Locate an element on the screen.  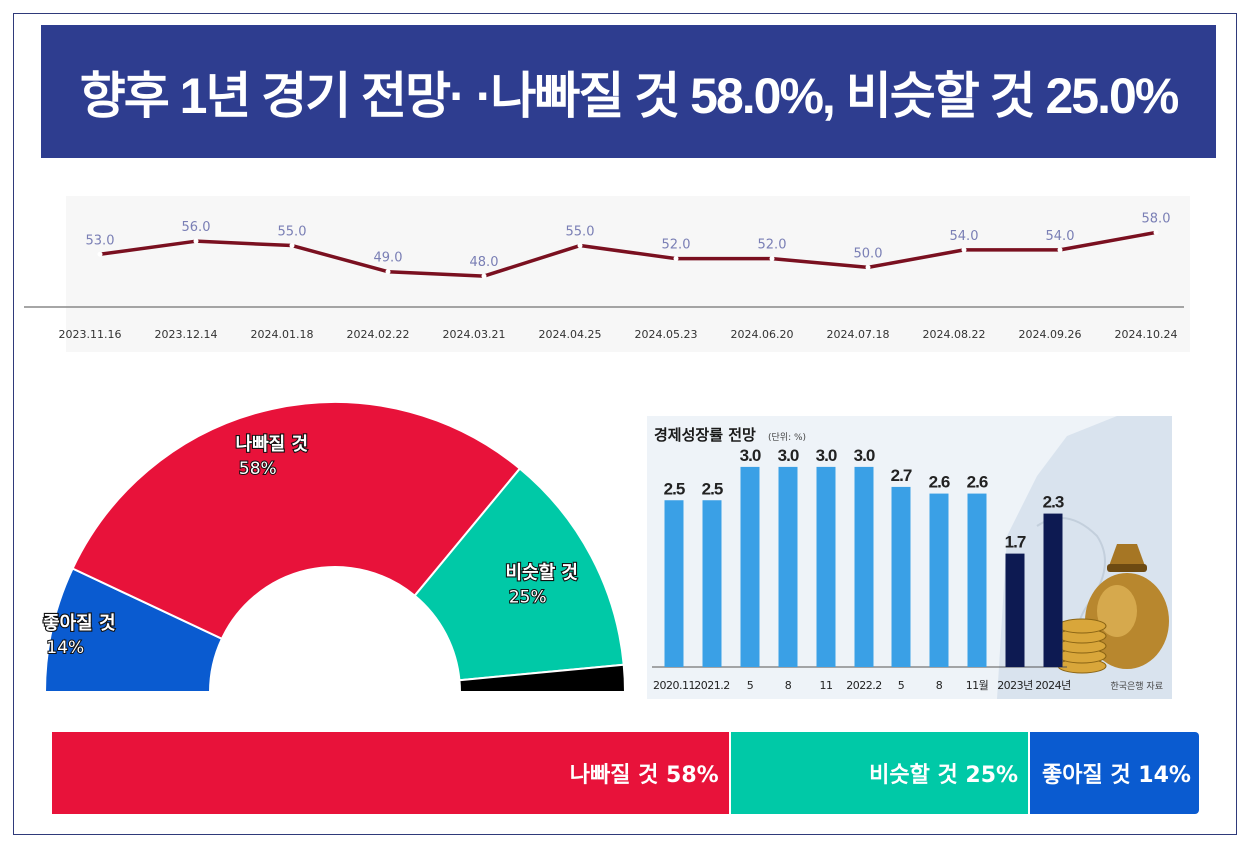
growth-value-label: 2.3 is located at coordinates (1053, 502).